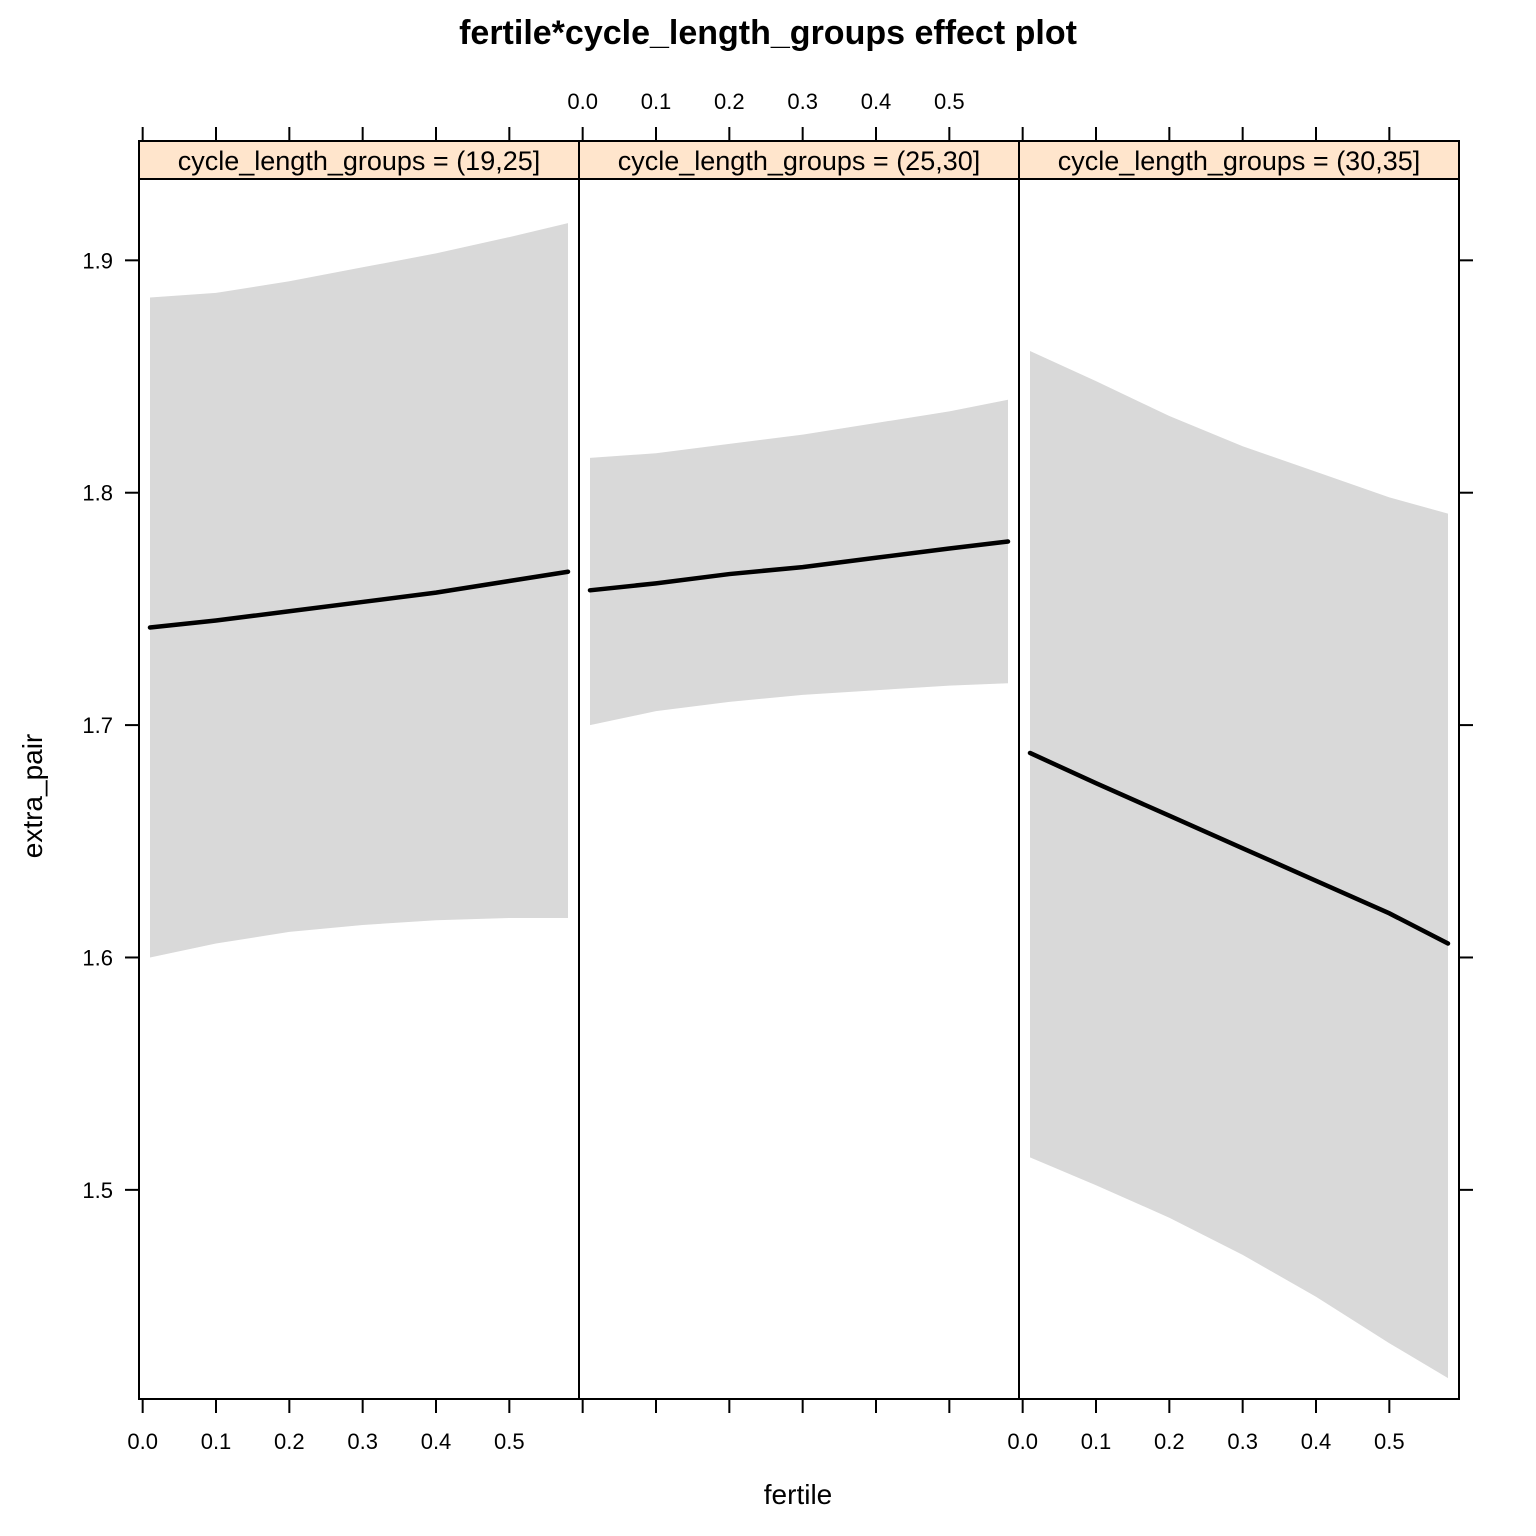 Image resolution: width=1536 pixels, height=1536 pixels. I want to click on x-tick-label-top: 0.1, so click(656, 101).